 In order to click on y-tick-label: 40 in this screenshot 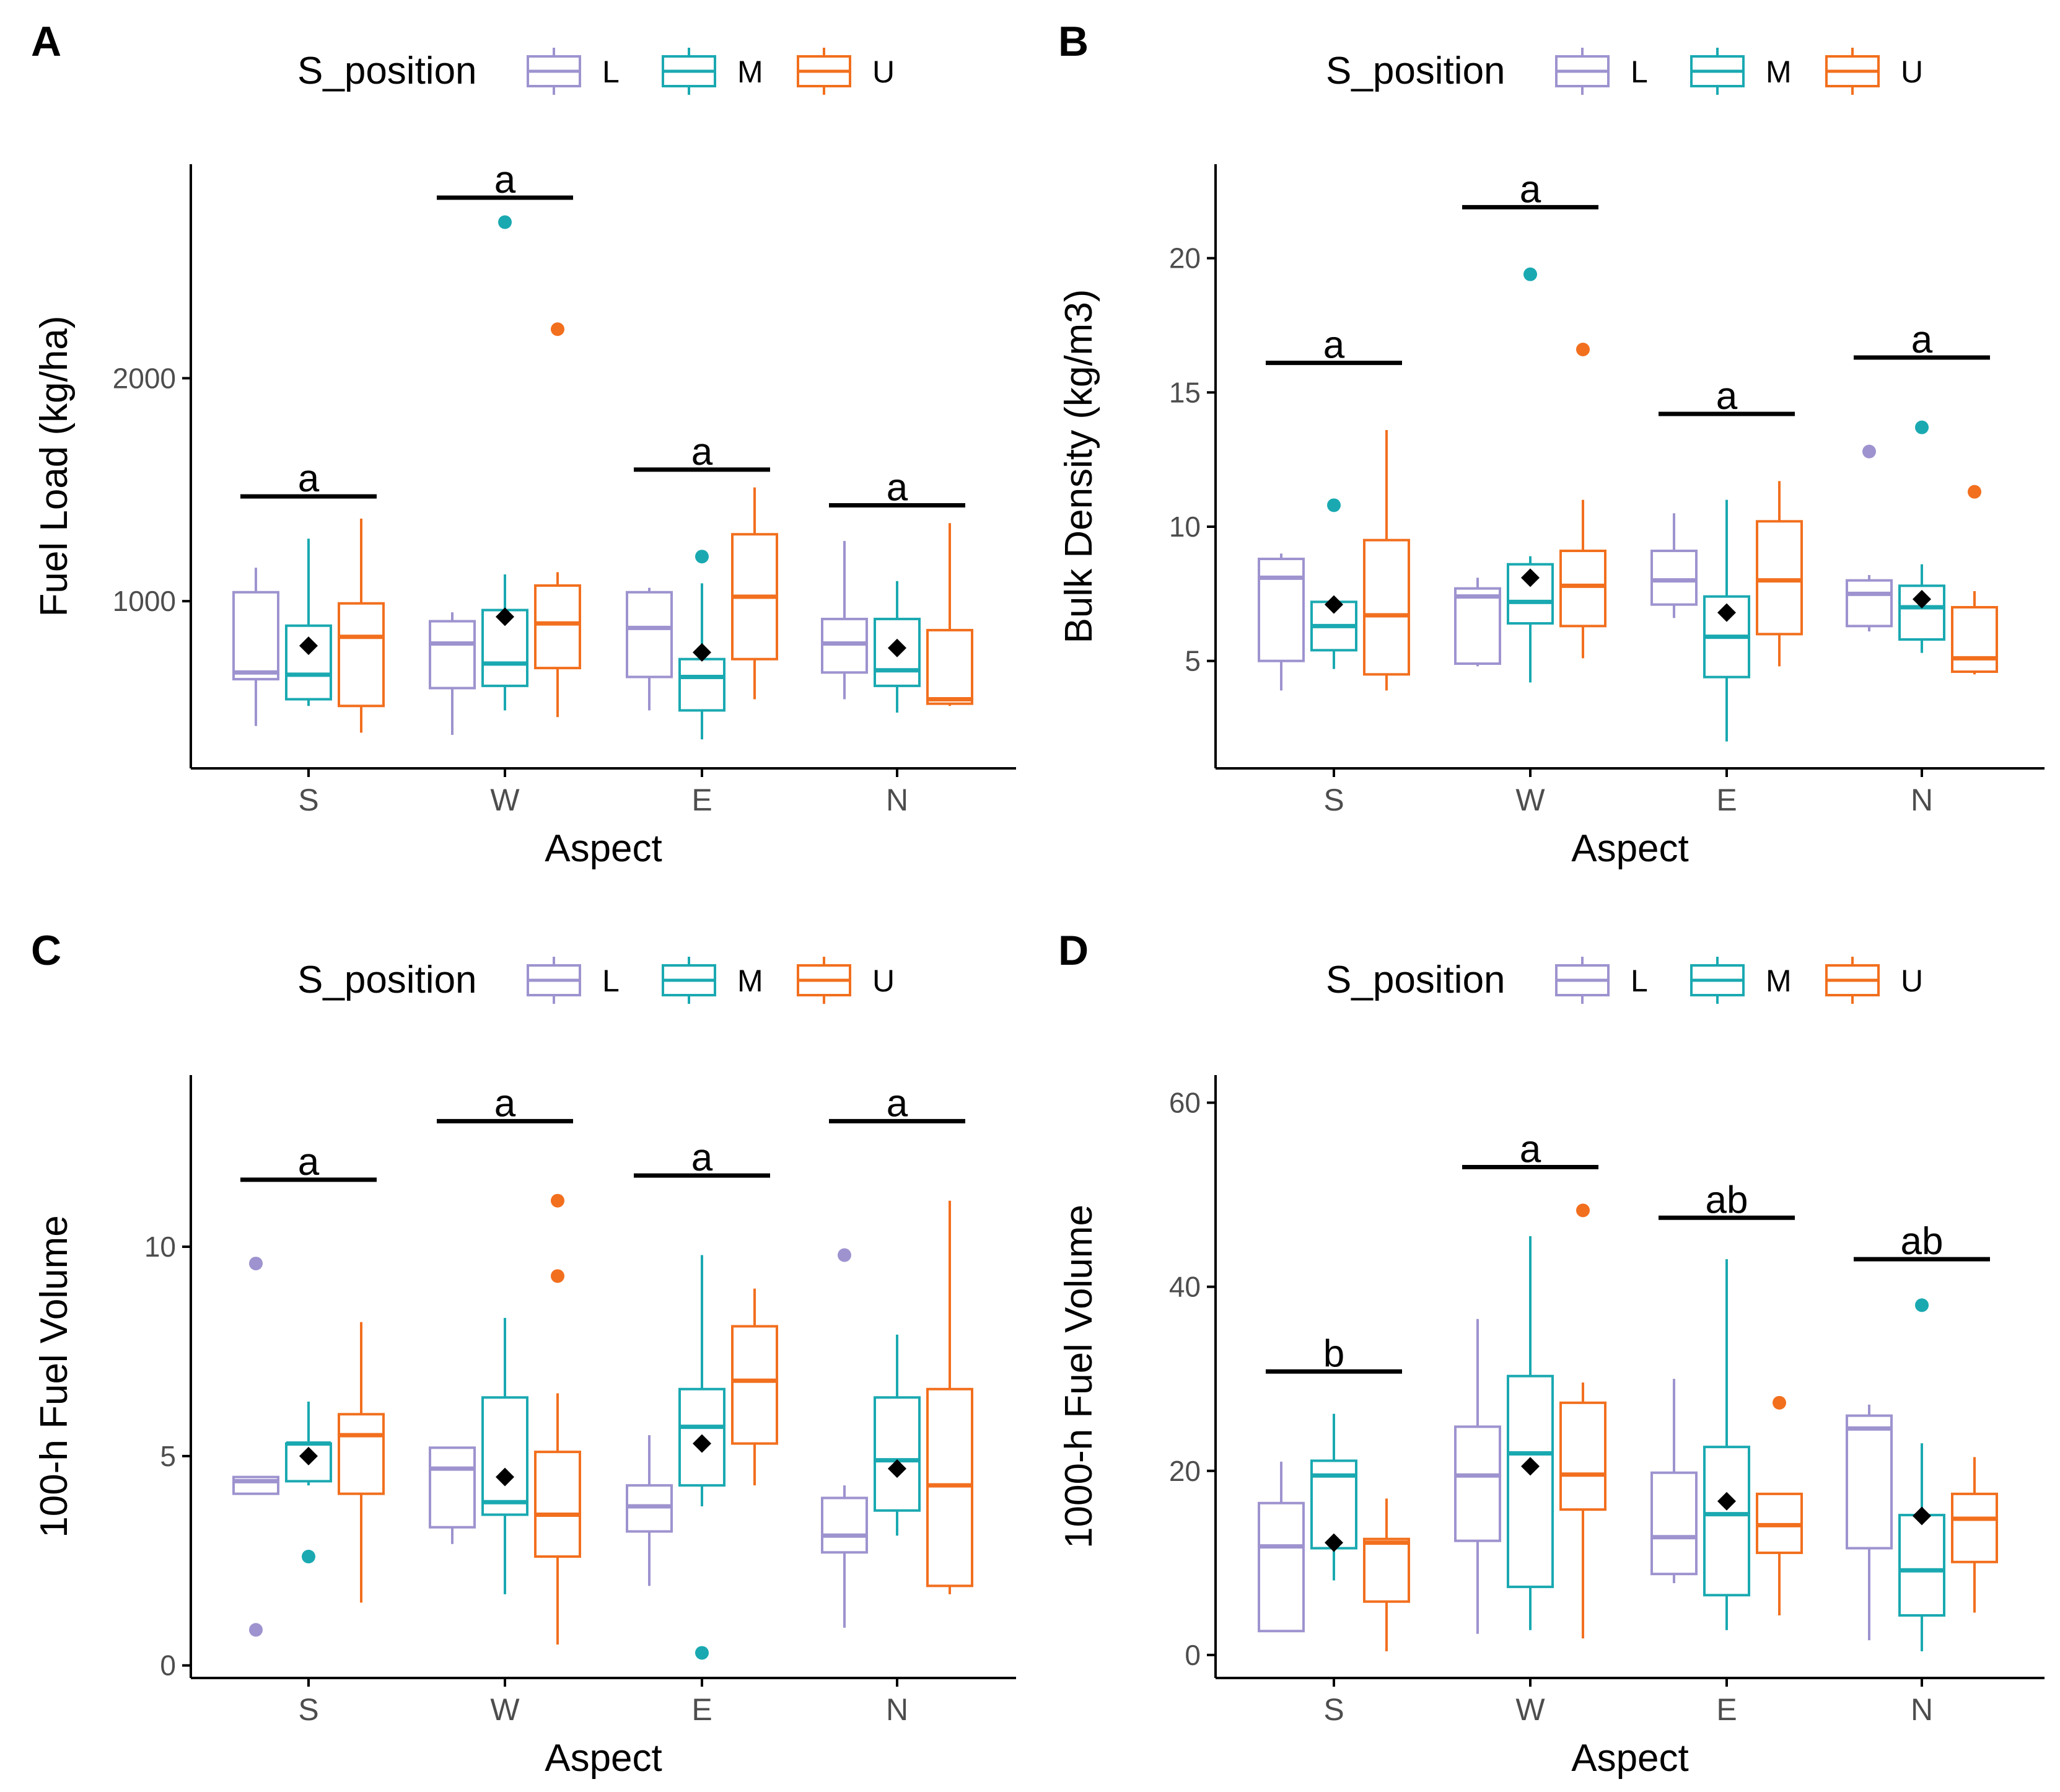, I will do `click(1185, 1287)`.